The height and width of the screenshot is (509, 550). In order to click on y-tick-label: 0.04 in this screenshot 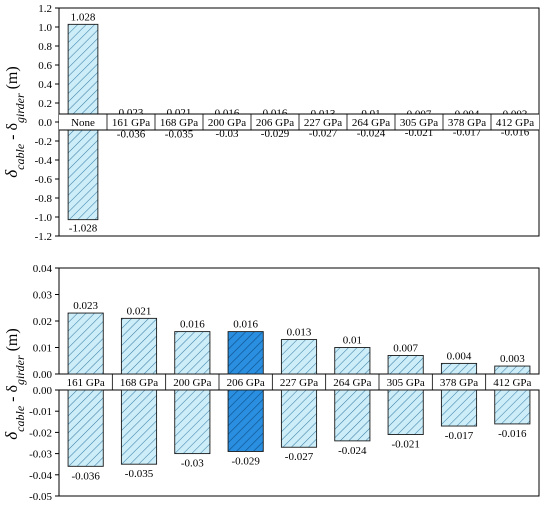, I will do `click(43, 269)`.